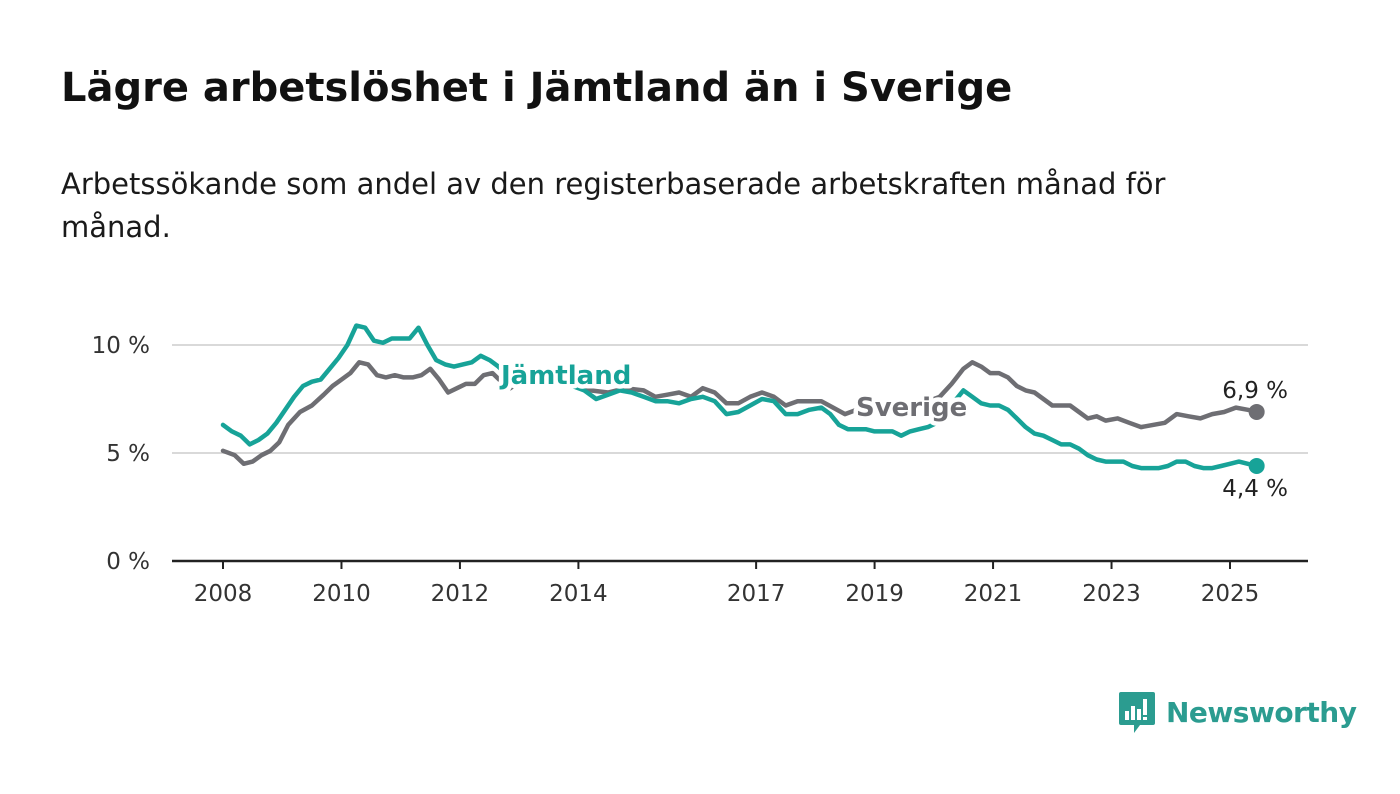  What do you see at coordinates (1256, 465) in the screenshot?
I see `end-dot-jamtland` at bounding box center [1256, 465].